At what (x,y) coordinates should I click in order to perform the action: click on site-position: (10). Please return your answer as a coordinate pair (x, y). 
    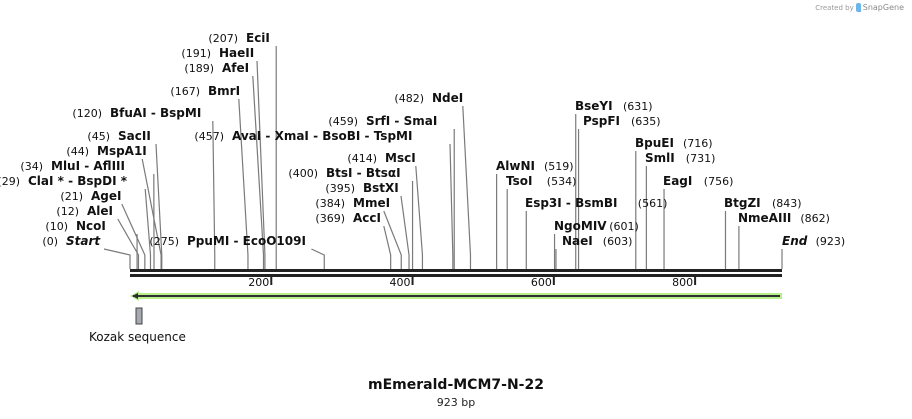
    Looking at the image, I should click on (56, 226).